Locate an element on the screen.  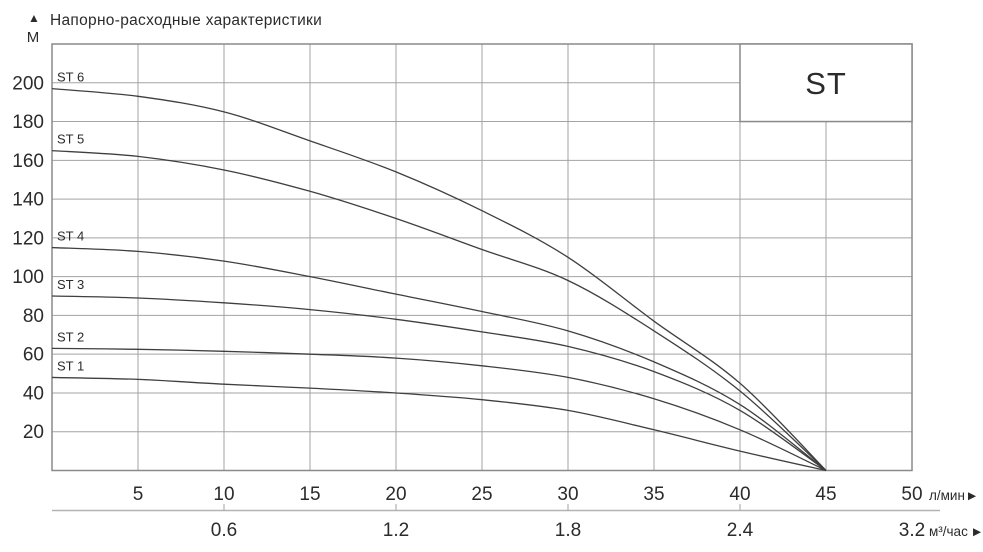
x-tick-label-10: 10 is located at coordinates (223, 494).